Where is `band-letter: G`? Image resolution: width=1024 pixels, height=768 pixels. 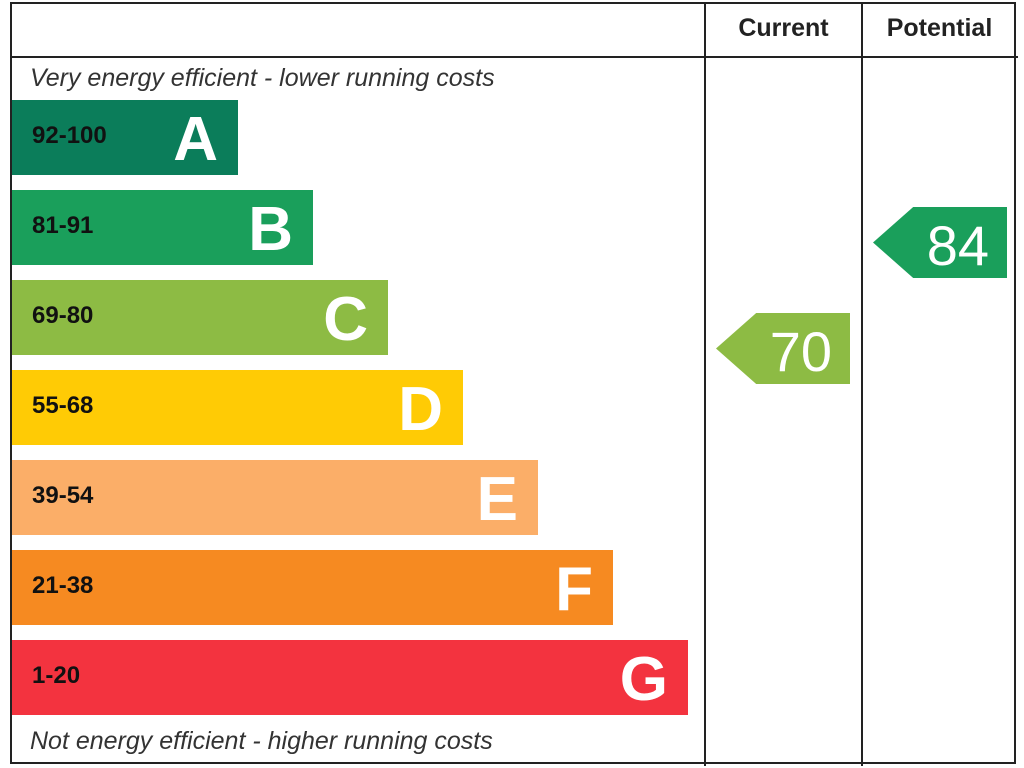 band-letter: G is located at coordinates (643, 679).